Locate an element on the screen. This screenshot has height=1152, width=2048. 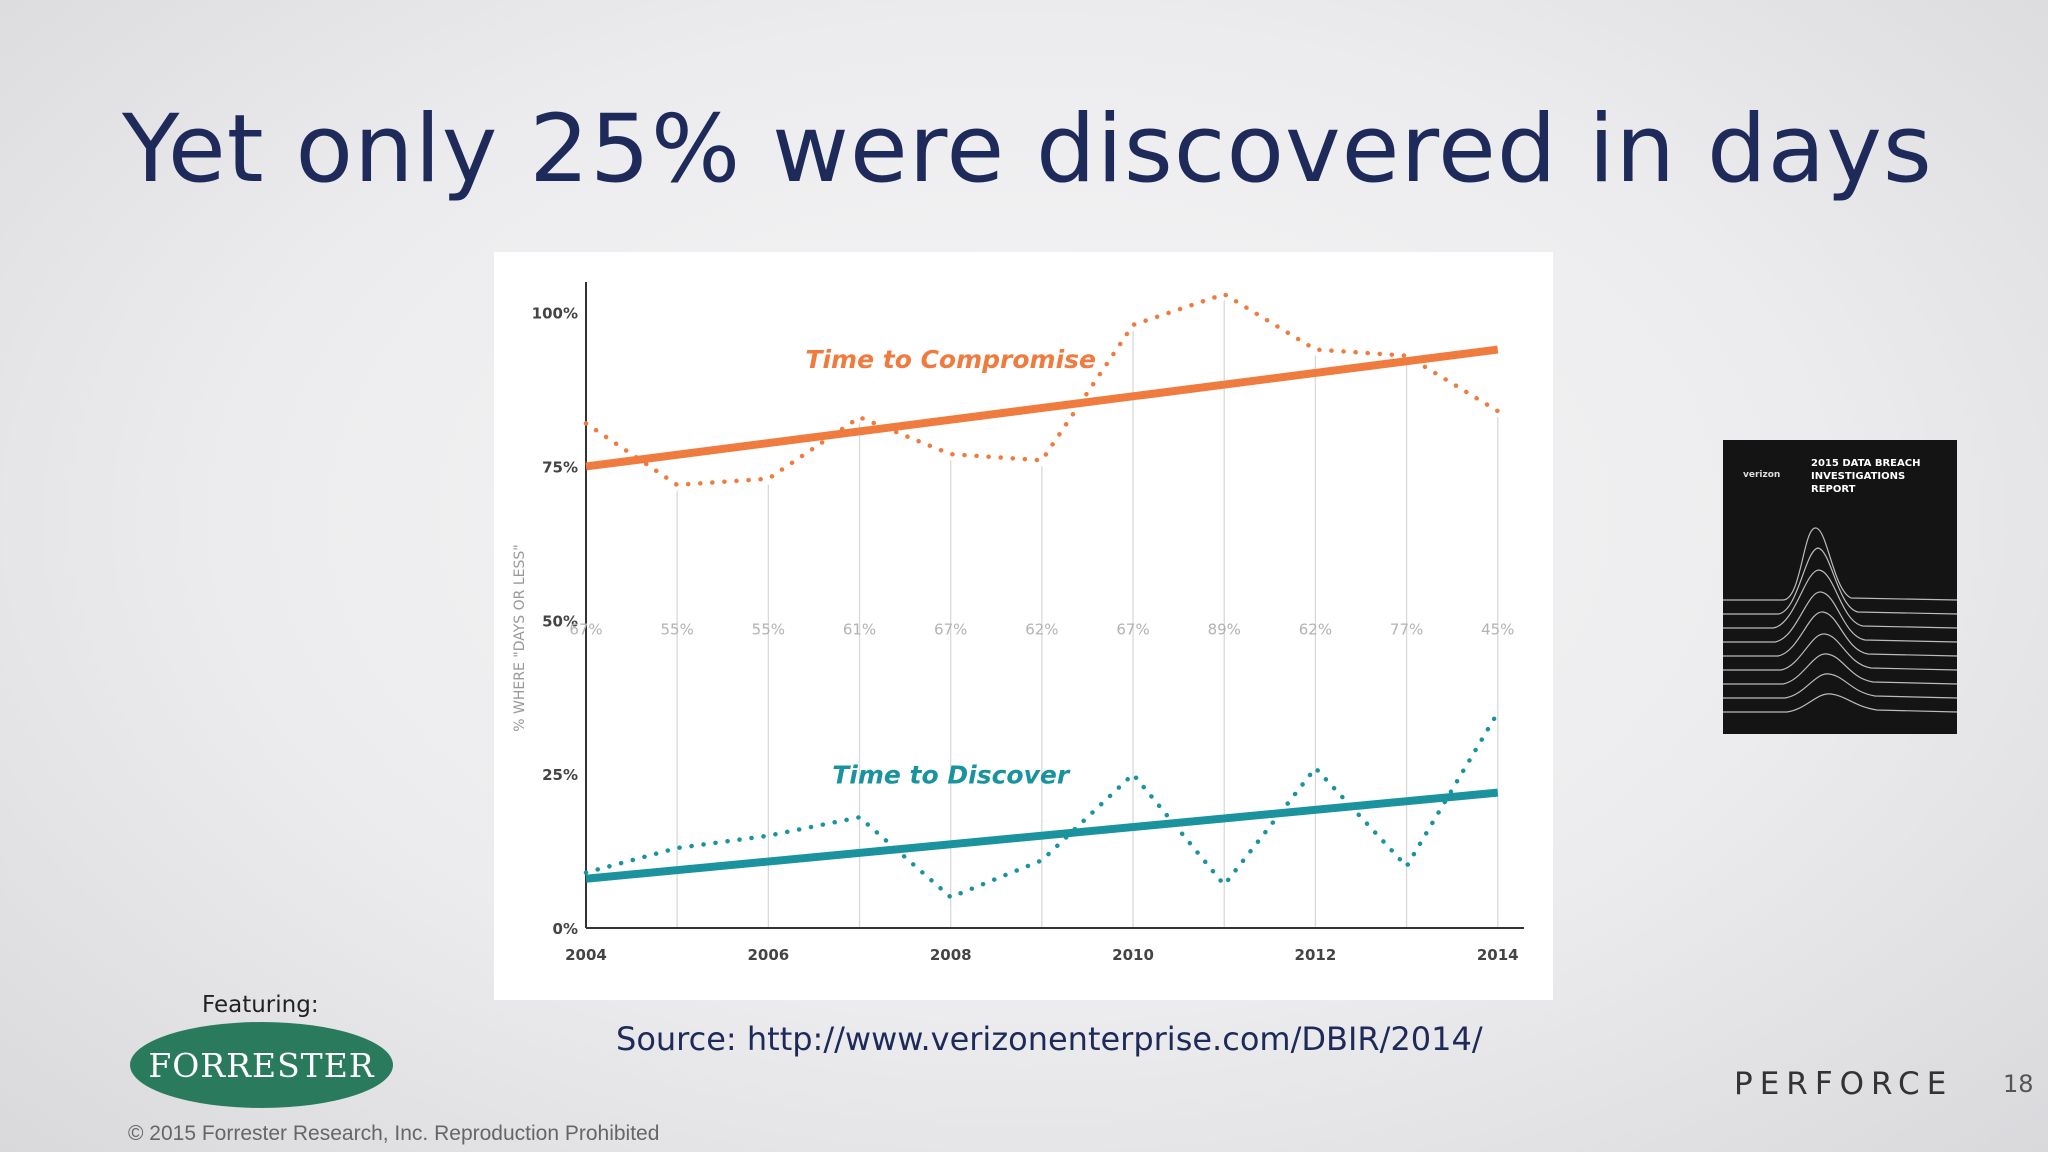
x-tick-label: 2010 is located at coordinates (1133, 955).